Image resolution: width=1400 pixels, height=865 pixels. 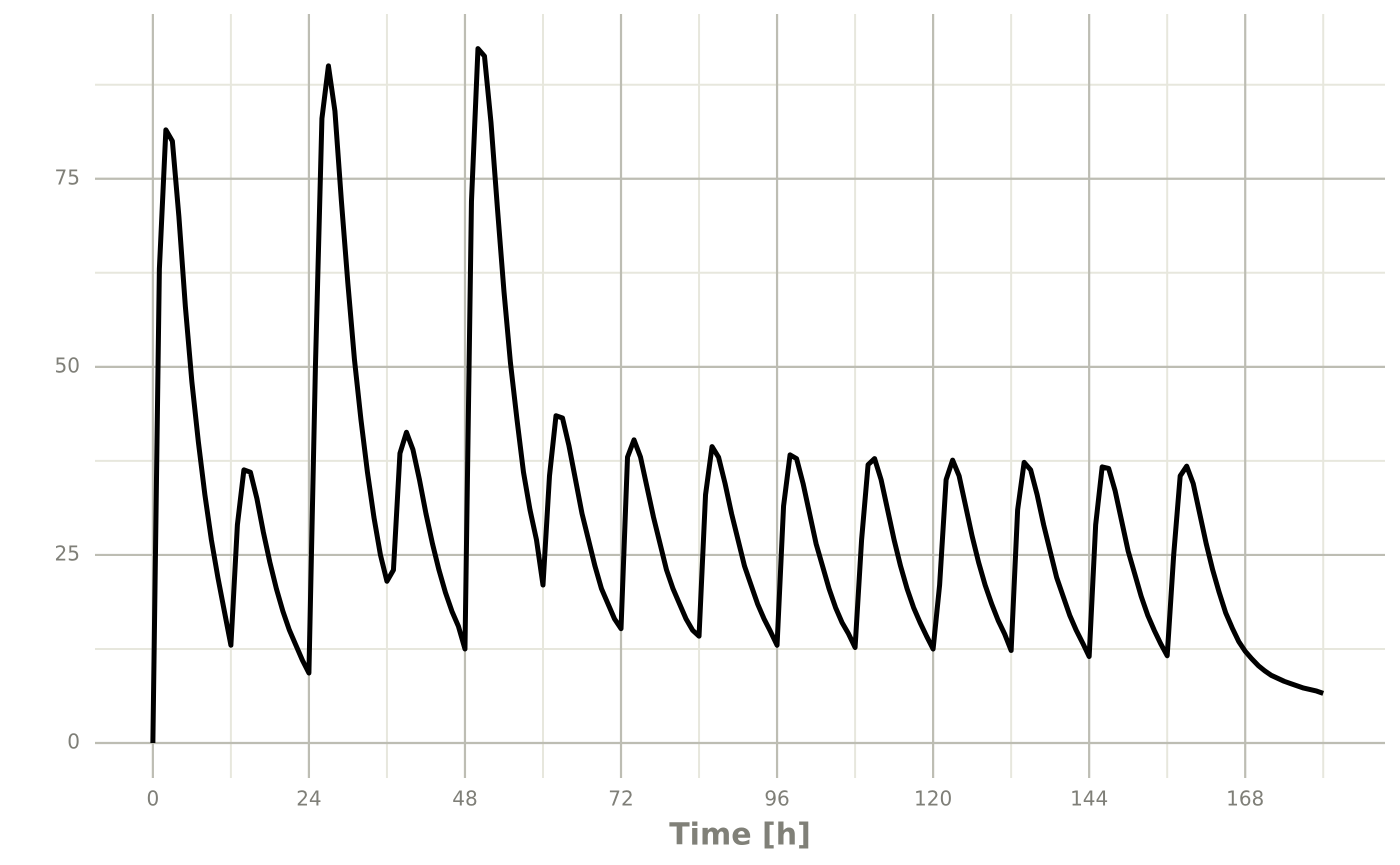 What do you see at coordinates (740, 835) in the screenshot?
I see `x-axis-title: Time [h]` at bounding box center [740, 835].